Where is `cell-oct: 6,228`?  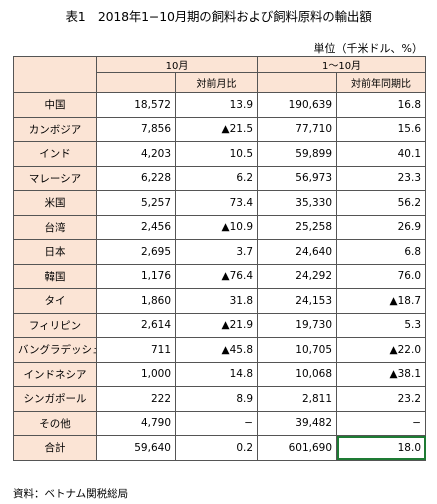 cell-oct: 6,228 is located at coordinates (136, 178).